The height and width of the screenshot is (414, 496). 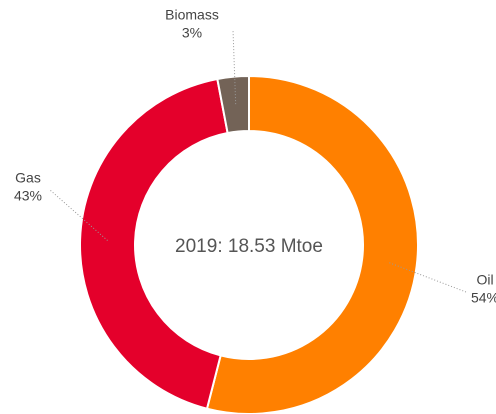 I want to click on category-label: Gas, so click(x=28, y=178).